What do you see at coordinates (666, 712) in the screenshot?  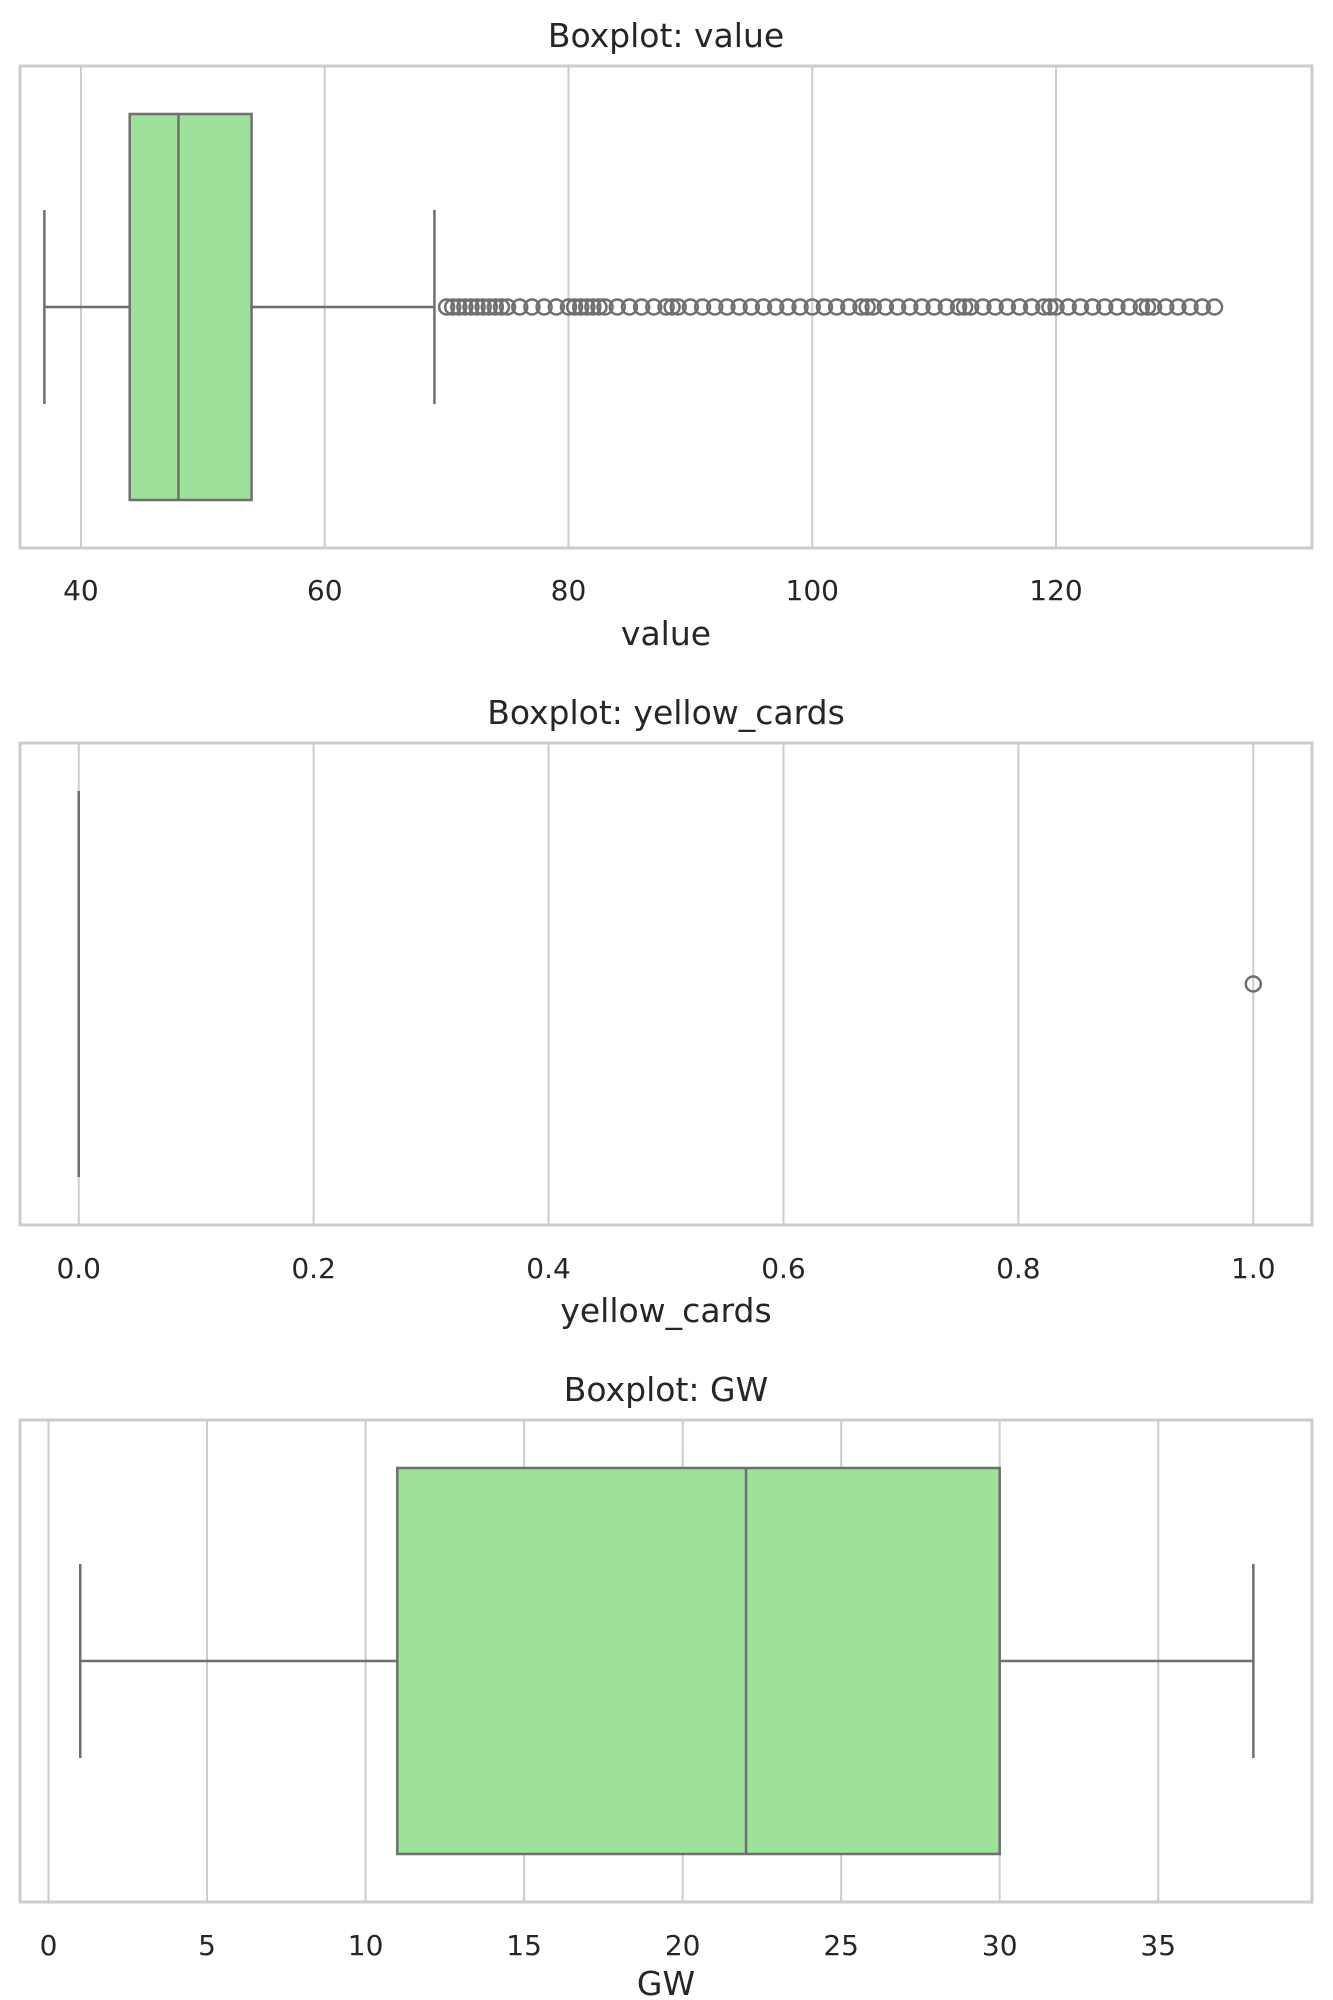 I see `chart-title: Boxplot: yellow_cards` at bounding box center [666, 712].